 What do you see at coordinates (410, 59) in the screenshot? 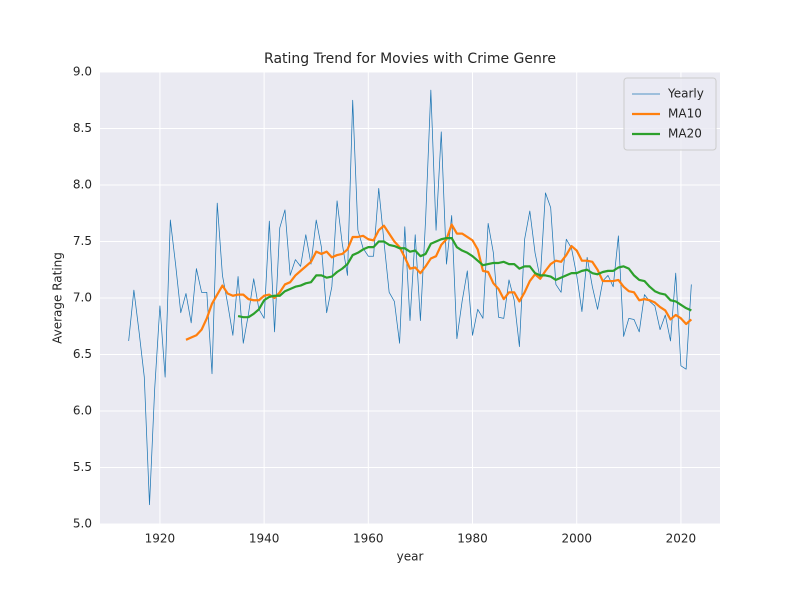
I see `chart-title: Rating Trend for Movies with Crime Genre` at bounding box center [410, 59].